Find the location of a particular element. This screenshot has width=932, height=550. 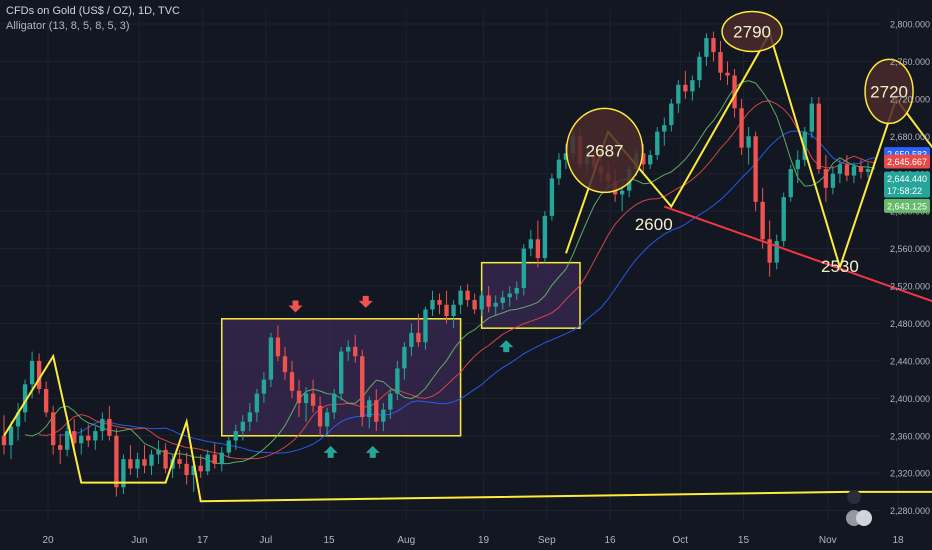

x-tick-label: Oct is located at coordinates (680, 540).